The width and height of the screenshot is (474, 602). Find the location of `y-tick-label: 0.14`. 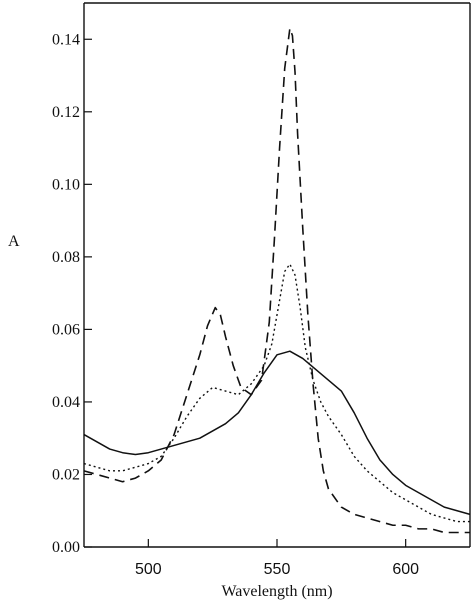

y-tick-label: 0.14 is located at coordinates (66, 39).